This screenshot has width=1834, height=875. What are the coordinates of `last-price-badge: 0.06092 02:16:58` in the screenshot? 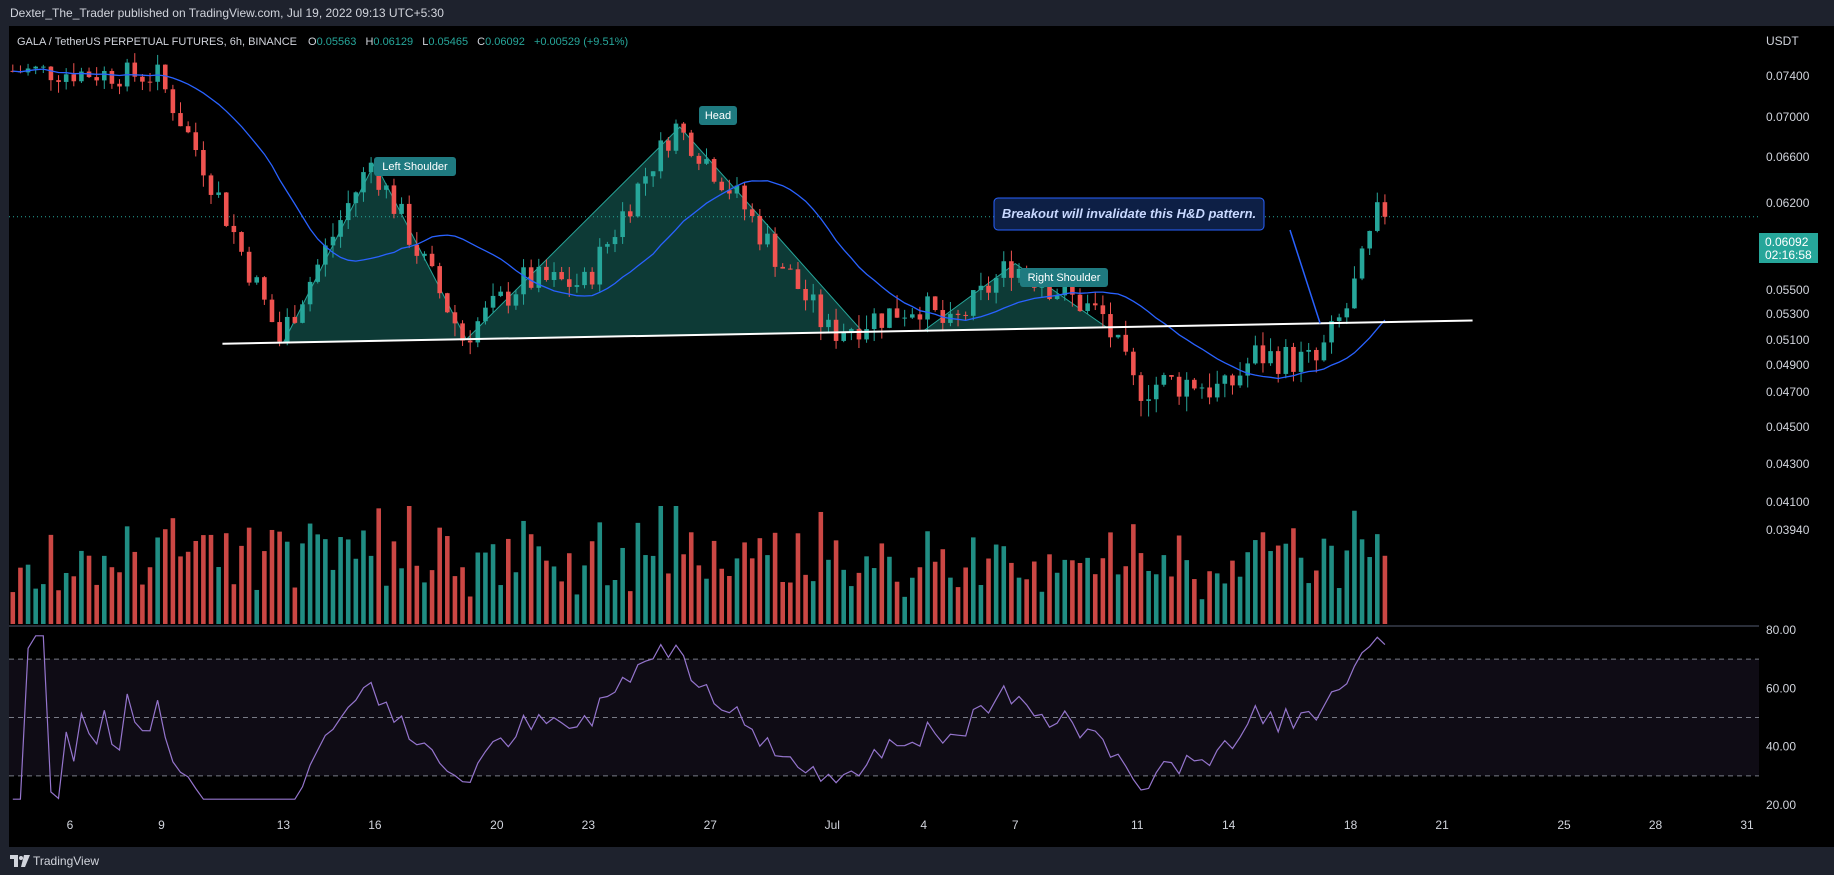 It's located at (1788, 248).